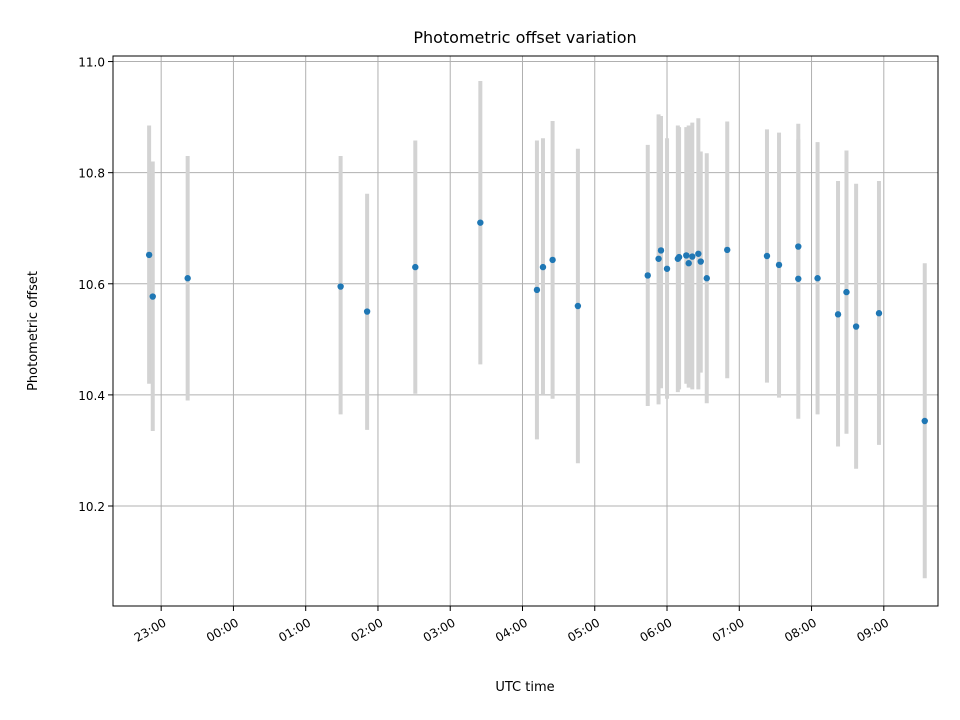 The width and height of the screenshot is (960, 720). Describe the element at coordinates (91, 507) in the screenshot. I see `y-tick-label: 10.2` at that location.